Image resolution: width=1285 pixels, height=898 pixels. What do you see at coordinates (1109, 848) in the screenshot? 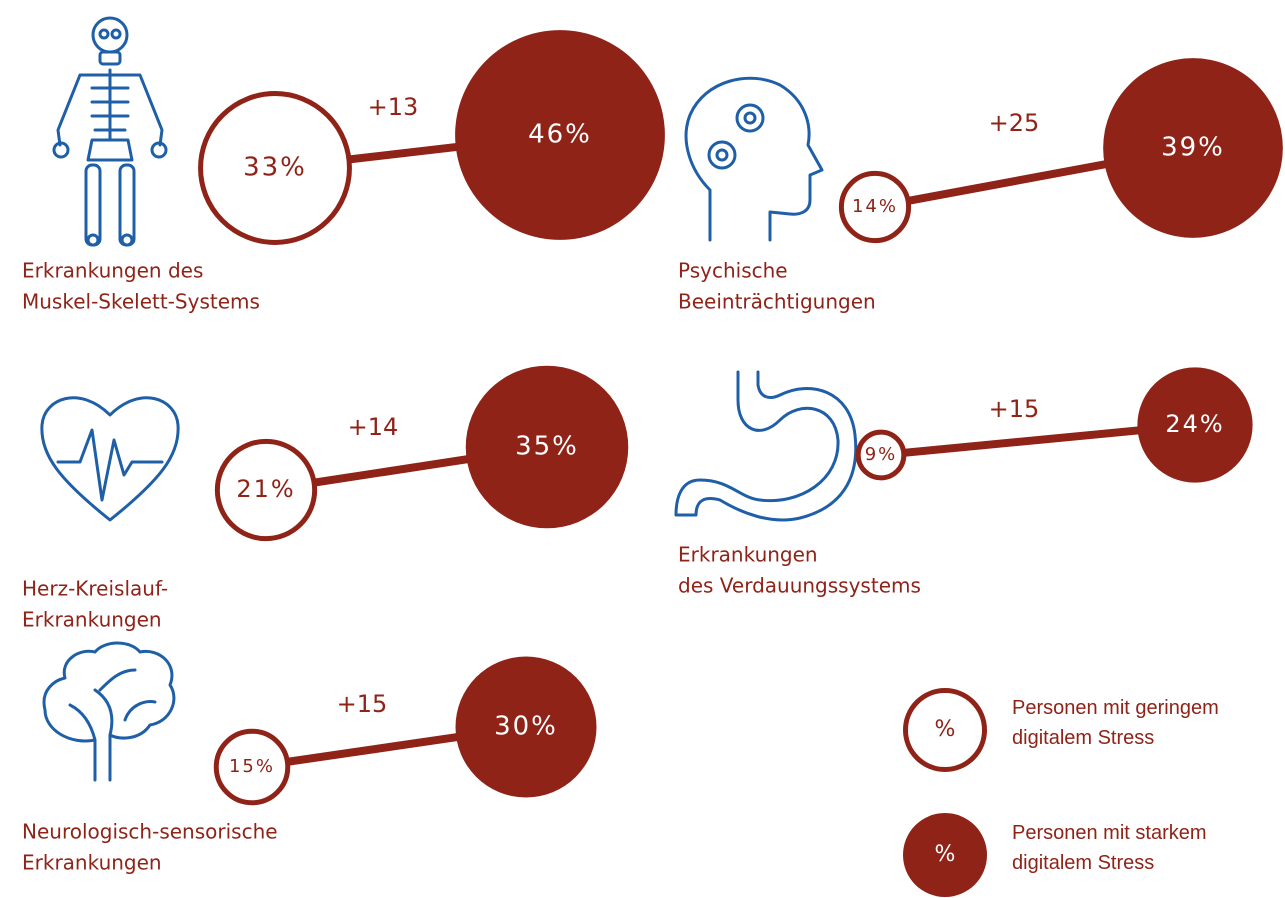
I see `legend-label: Personen mit starkem digitalem Stress` at bounding box center [1109, 848].